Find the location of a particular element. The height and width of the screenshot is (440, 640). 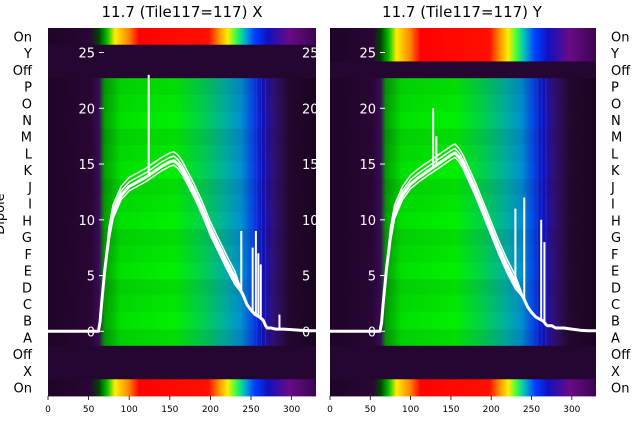

chart-title-y: 11.7 (Tile117=117) Y is located at coordinates (462, 12).